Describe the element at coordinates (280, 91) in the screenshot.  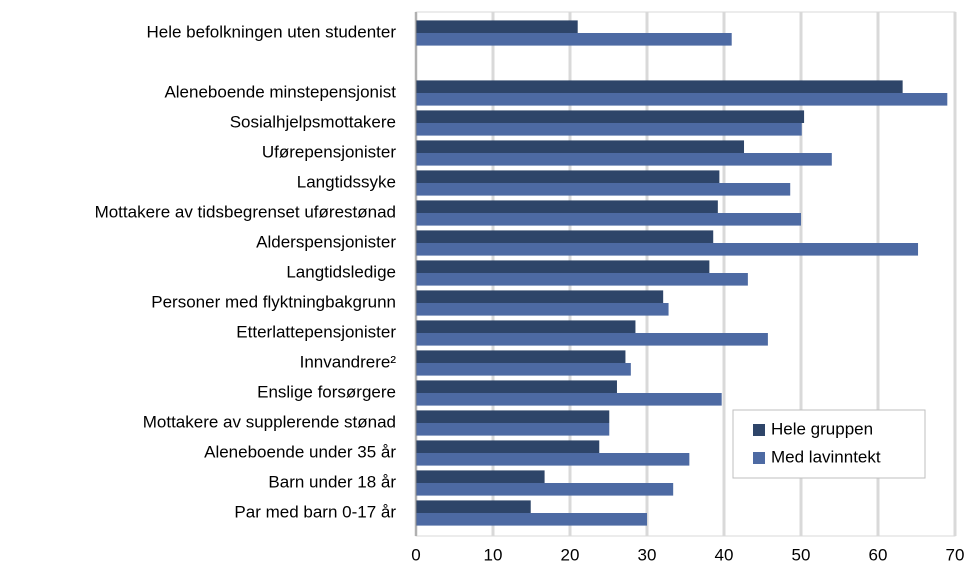
I see `y-tick-label: Aleneboende minstepensjonist` at that location.